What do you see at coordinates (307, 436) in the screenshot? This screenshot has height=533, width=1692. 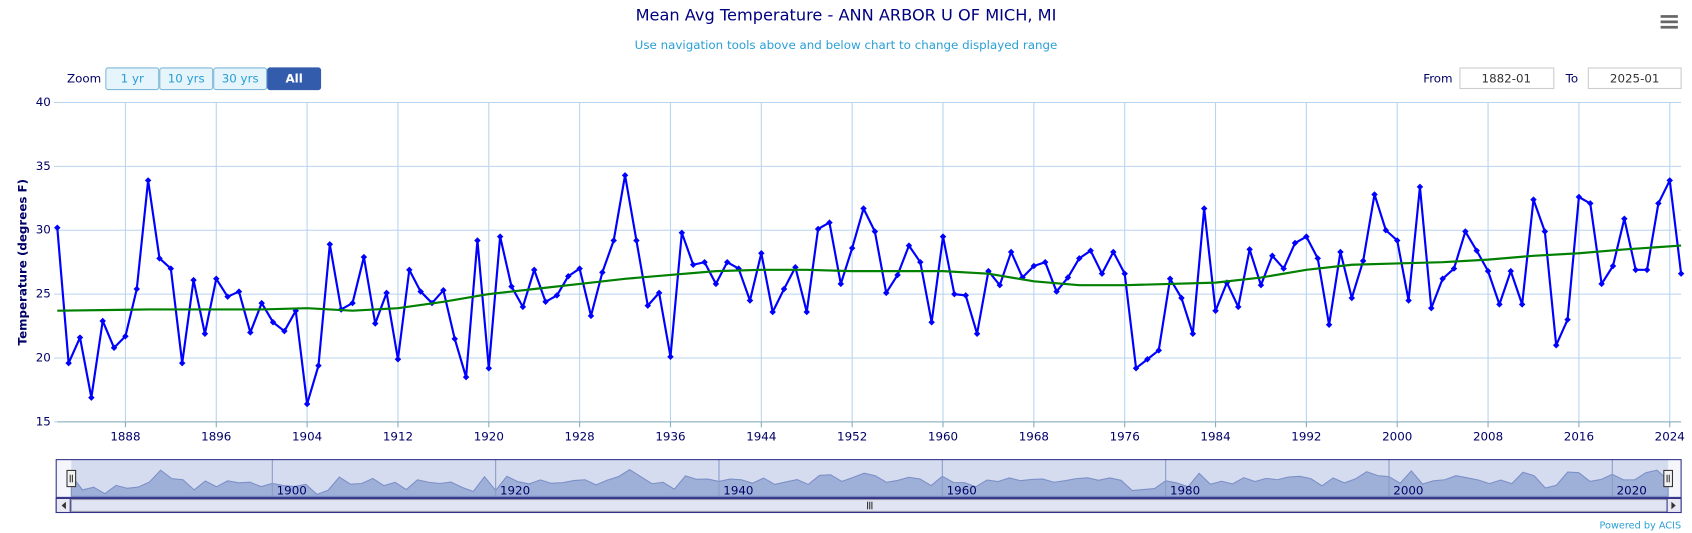 I see `x-tick-label: 1904` at bounding box center [307, 436].